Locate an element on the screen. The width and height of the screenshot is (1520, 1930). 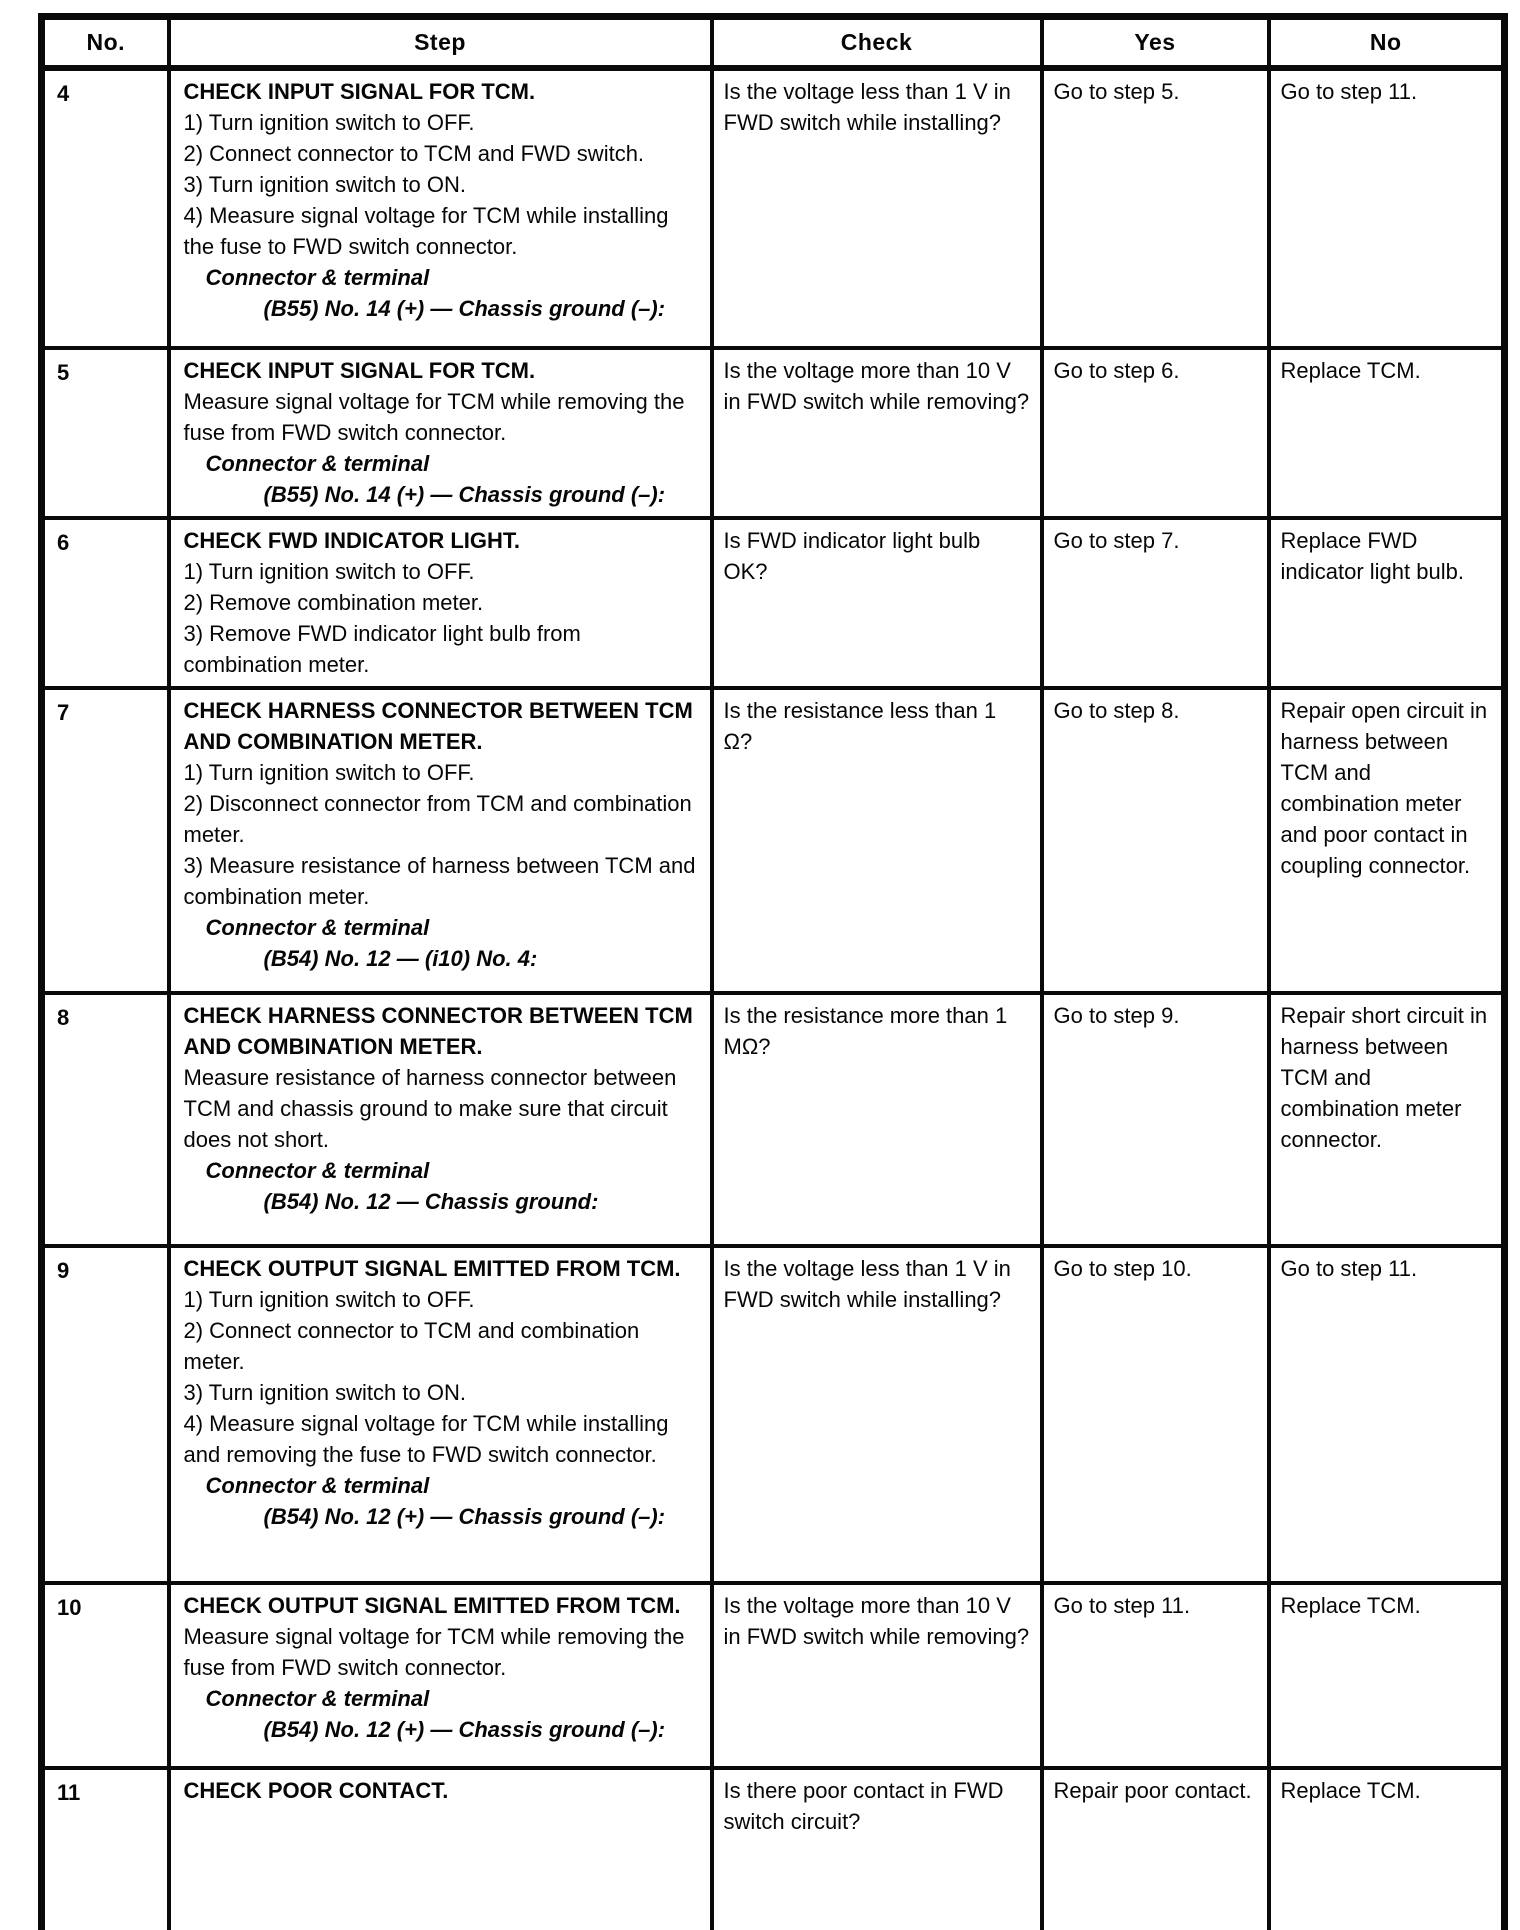
row-number-cell: 9 is located at coordinates (105, 1414).